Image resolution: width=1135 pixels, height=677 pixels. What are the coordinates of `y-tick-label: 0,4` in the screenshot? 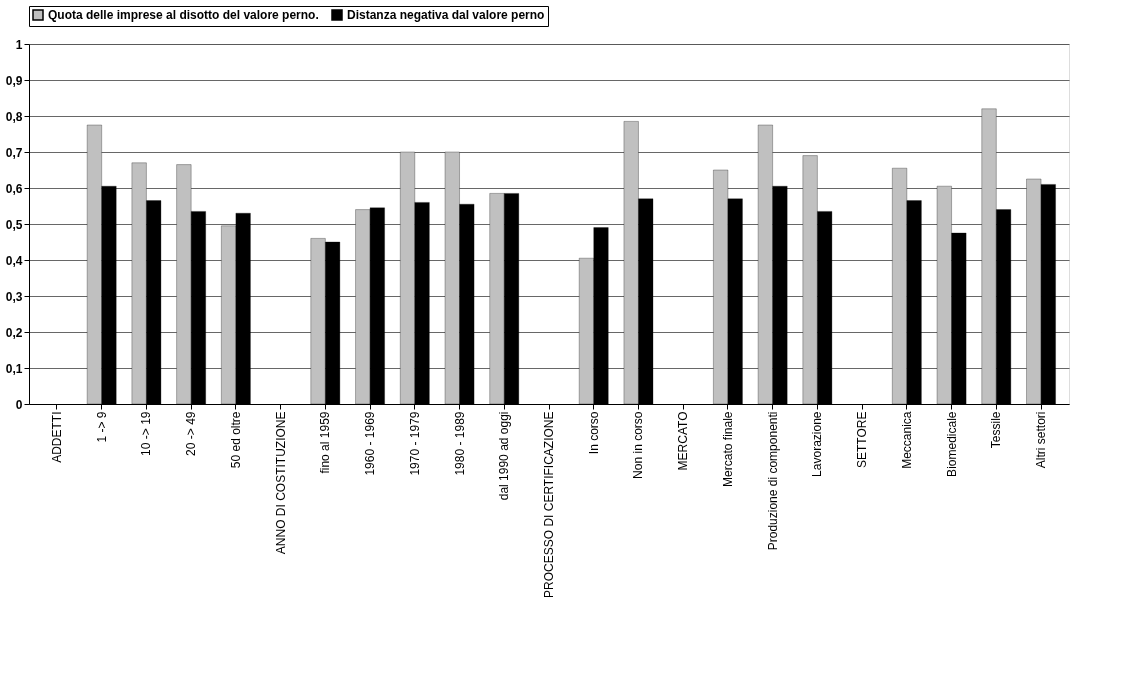 It's located at (14, 260).